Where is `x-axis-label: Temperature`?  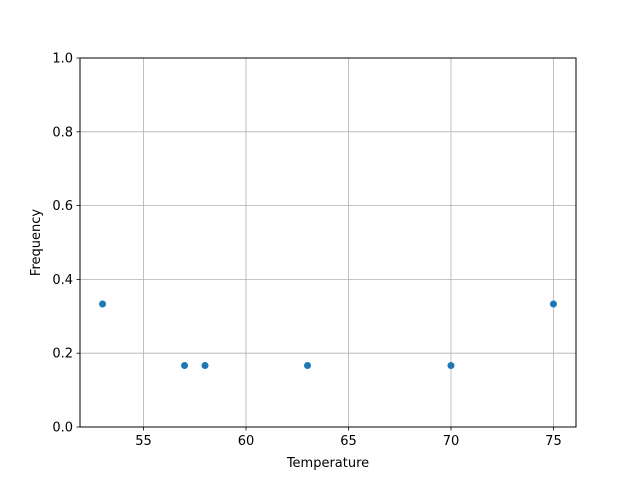
x-axis-label: Temperature is located at coordinates (327, 463).